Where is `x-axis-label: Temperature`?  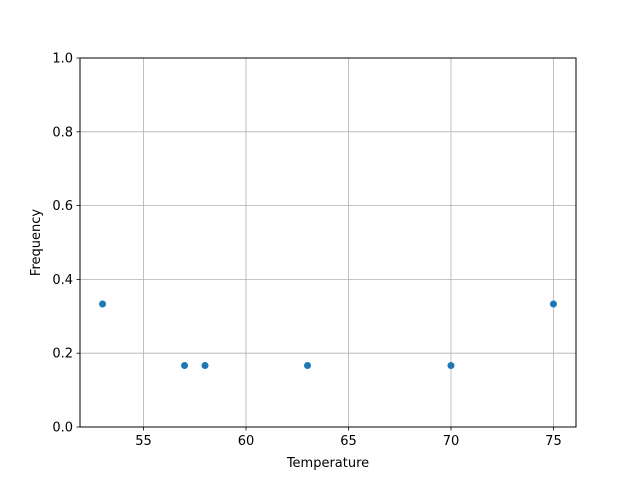
x-axis-label: Temperature is located at coordinates (327, 463).